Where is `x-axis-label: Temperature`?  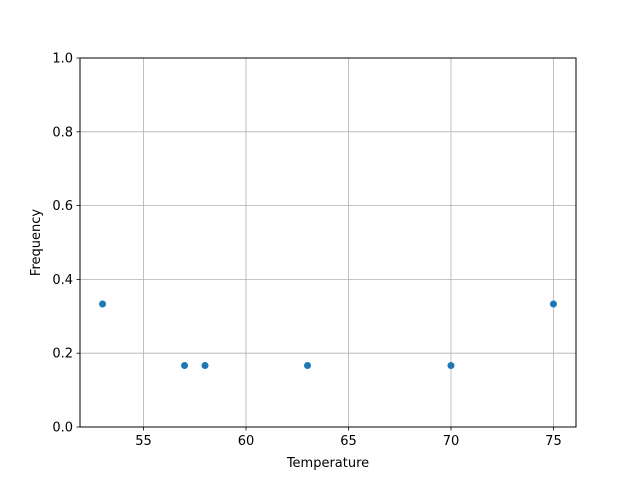
x-axis-label: Temperature is located at coordinates (327, 463).